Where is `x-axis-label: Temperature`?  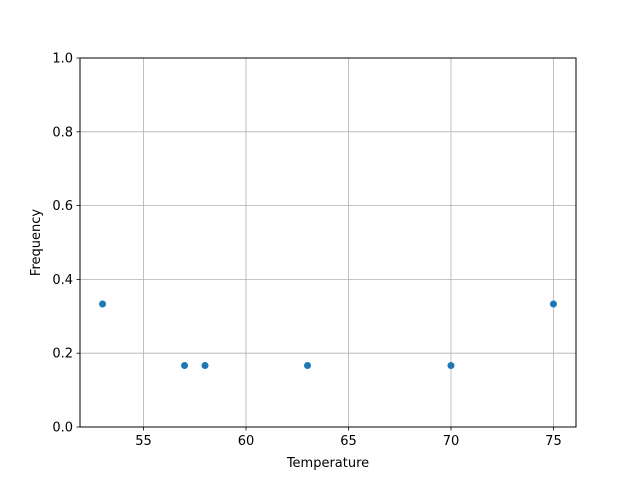
x-axis-label: Temperature is located at coordinates (327, 463).